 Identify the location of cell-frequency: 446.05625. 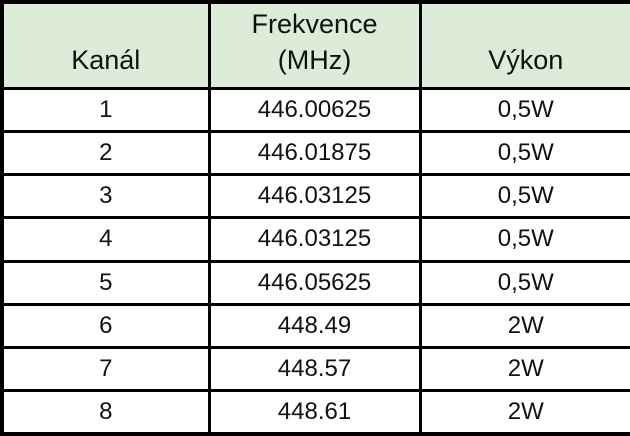
(314, 282).